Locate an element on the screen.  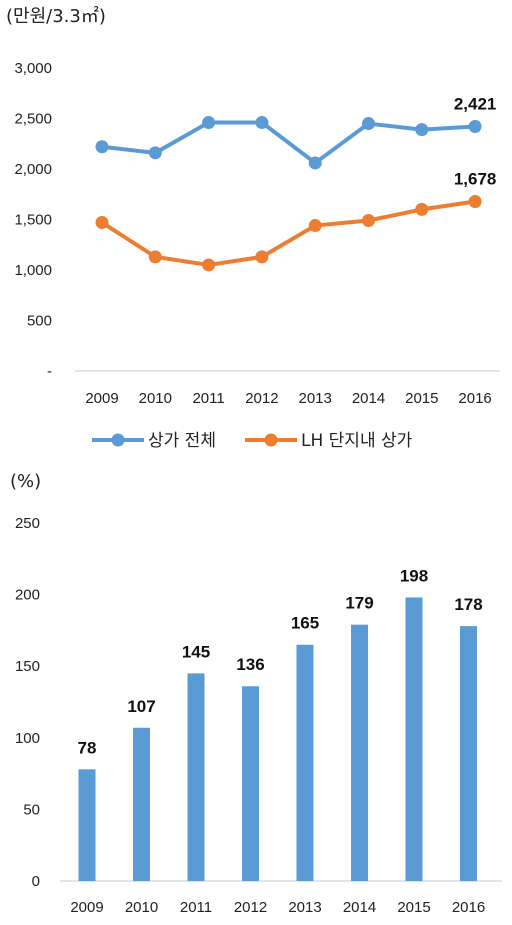
line-chart-y-tick-label: - is located at coordinates (49, 371).